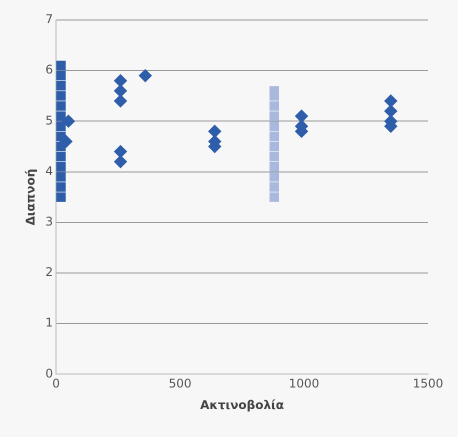  I want to click on y-tick-label: 6, so click(49, 69).